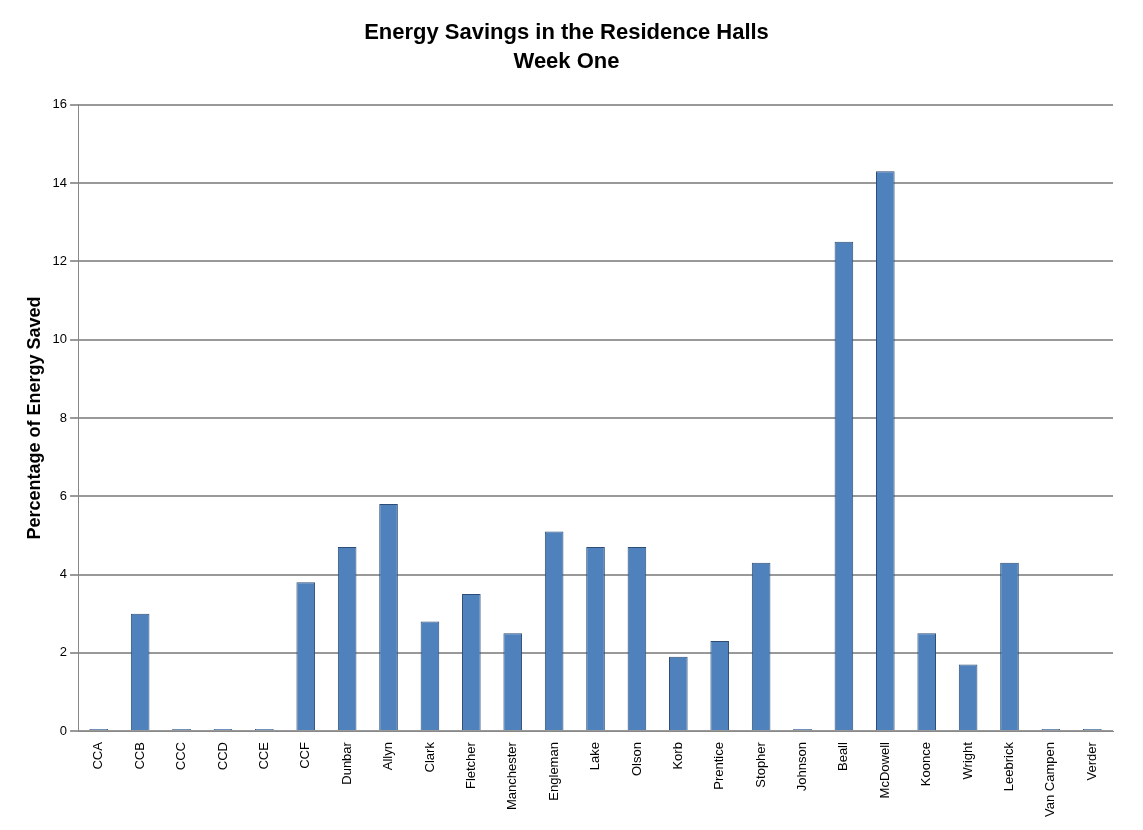 Image resolution: width=1143 pixels, height=830 pixels. I want to click on x-tick-label: Dunbar, so click(346, 763).